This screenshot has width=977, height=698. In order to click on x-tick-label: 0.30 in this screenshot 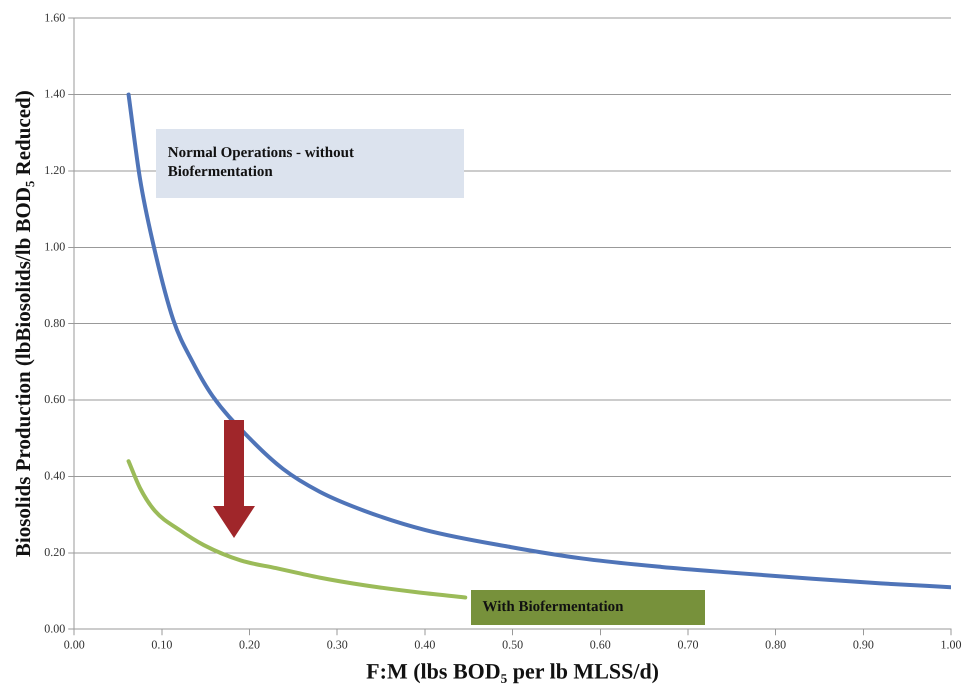, I will do `click(337, 645)`.